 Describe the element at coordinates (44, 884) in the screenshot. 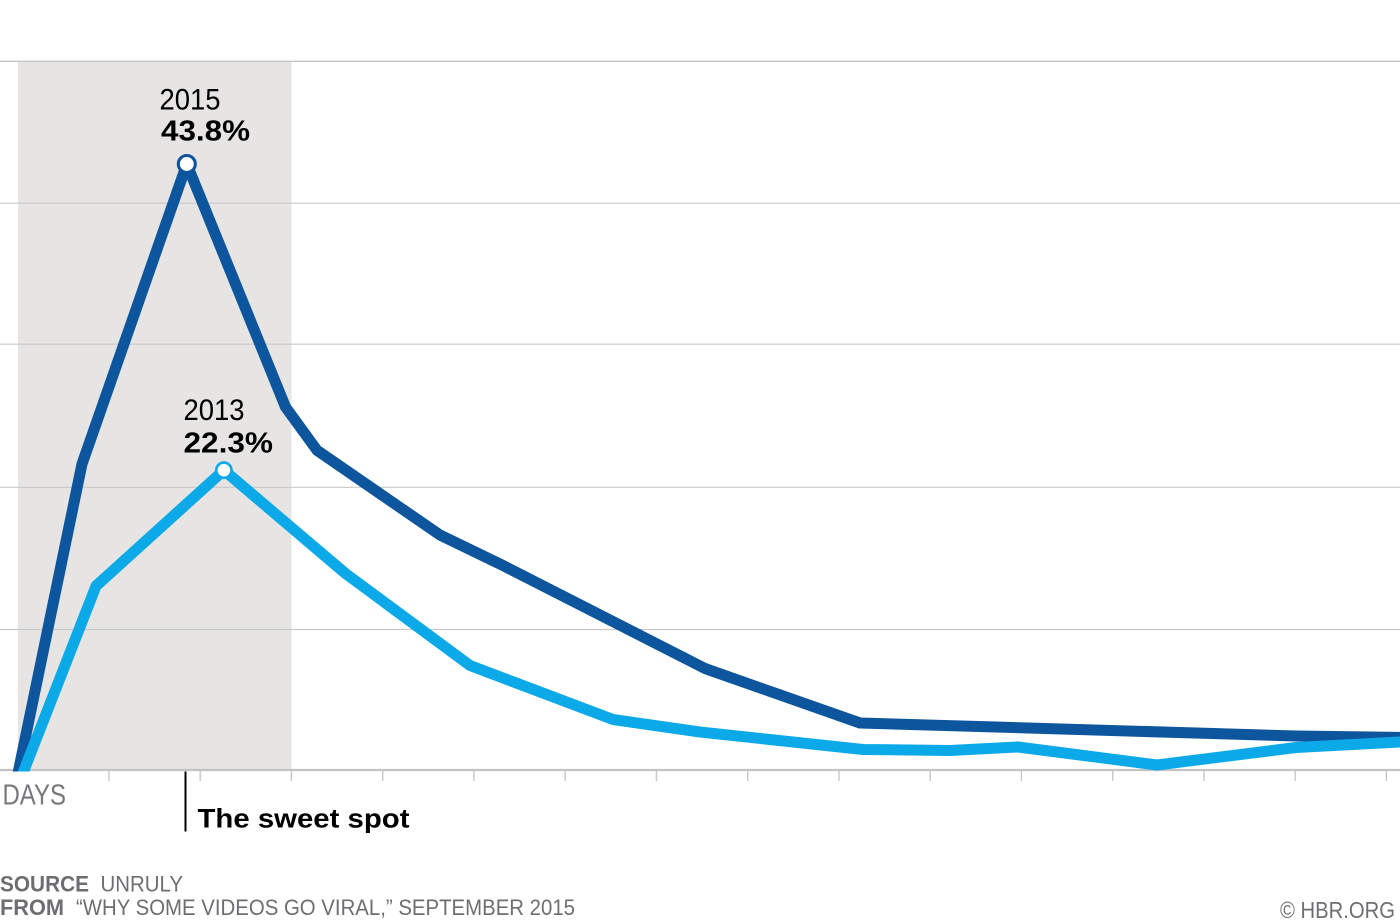

I see `svg-text: SOURCE` at that location.